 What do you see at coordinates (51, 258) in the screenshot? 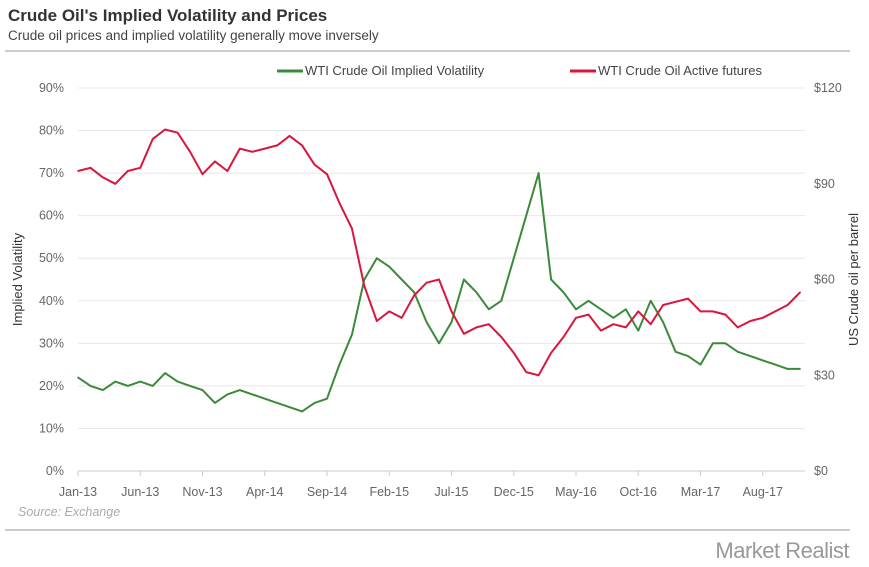
I see `y-tick-label: 50%` at bounding box center [51, 258].